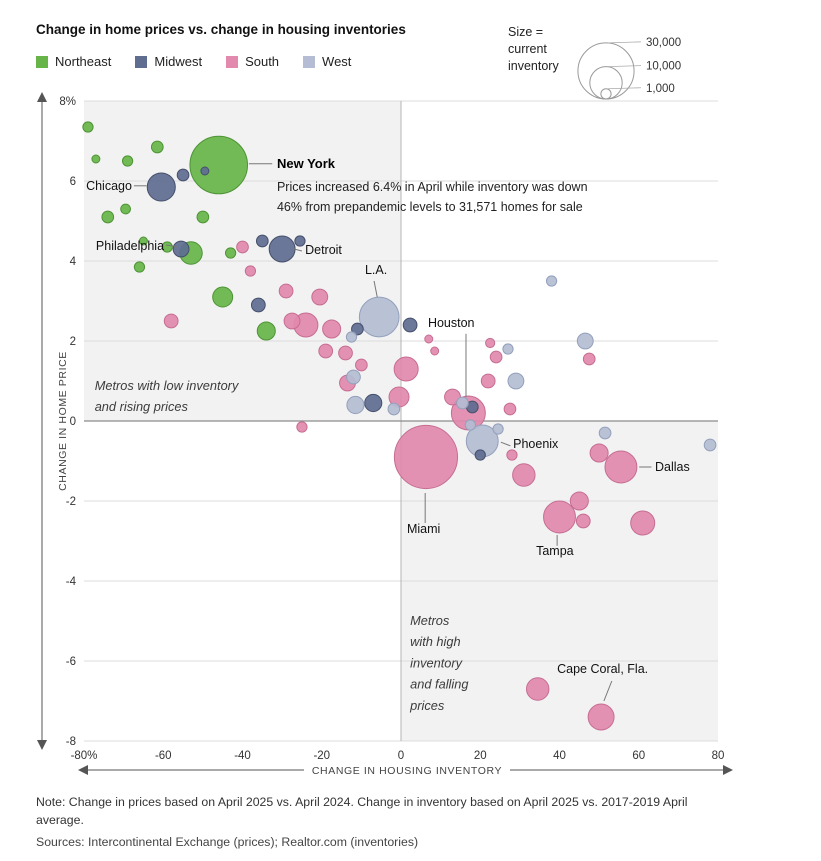  What do you see at coordinates (130, 246) in the screenshot?
I see `city-label-philadelphia: Philadelphia` at bounding box center [130, 246].